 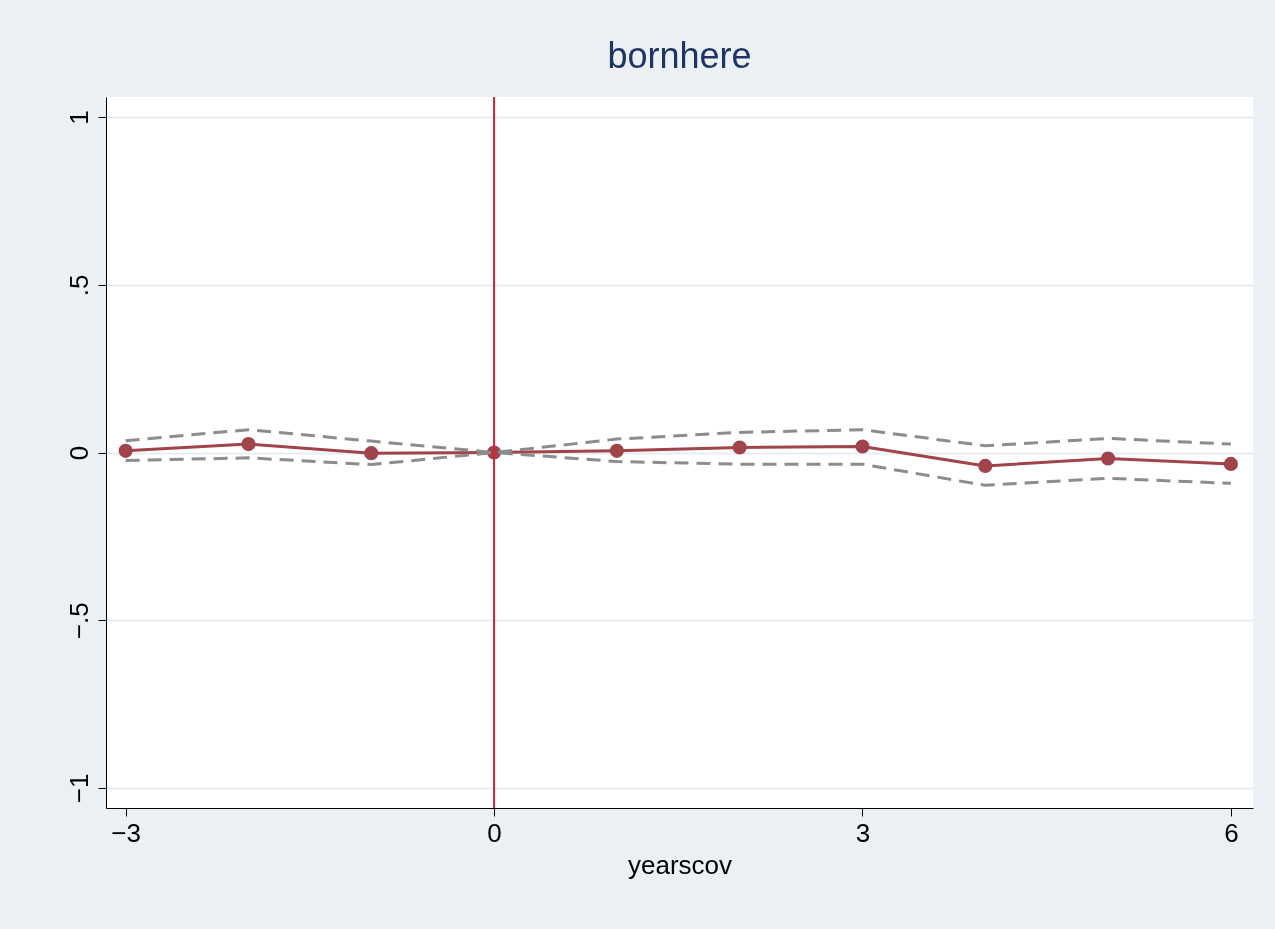 What do you see at coordinates (78, 117) in the screenshot?
I see `y-tick-label: 1` at bounding box center [78, 117].